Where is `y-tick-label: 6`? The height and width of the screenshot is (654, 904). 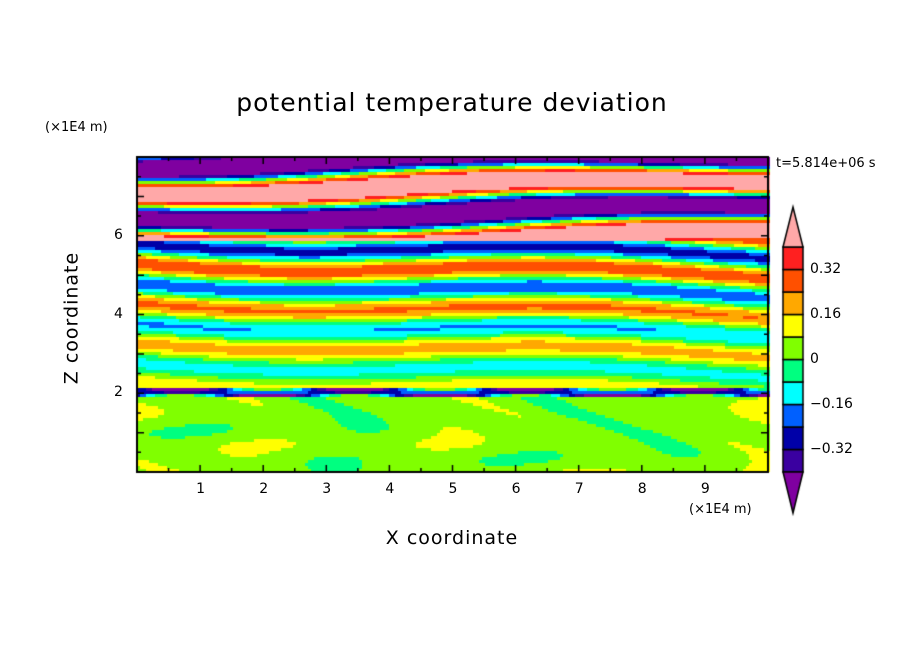 y-tick-label: 6 is located at coordinates (118, 234).